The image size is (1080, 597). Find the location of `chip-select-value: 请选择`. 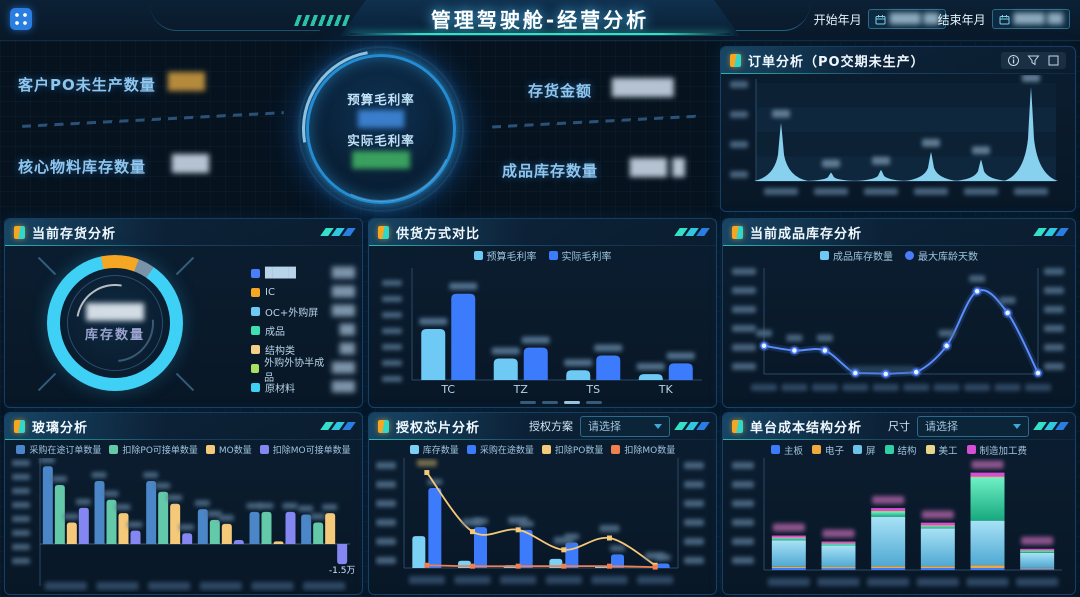

chip-select-value: 请选择 is located at coordinates (604, 426).